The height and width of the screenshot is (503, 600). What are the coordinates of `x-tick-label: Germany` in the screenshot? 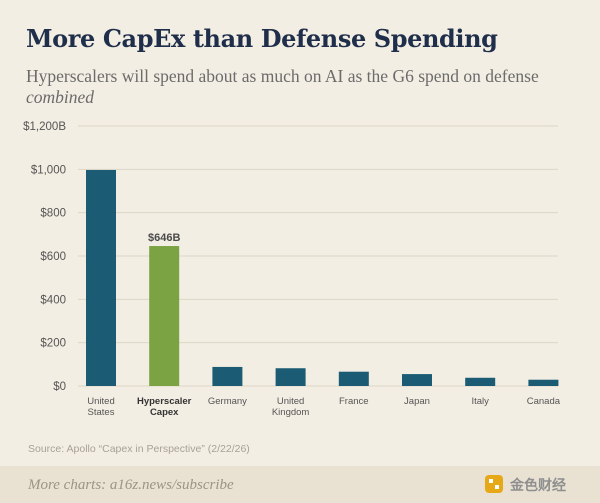 It's located at (227, 401).